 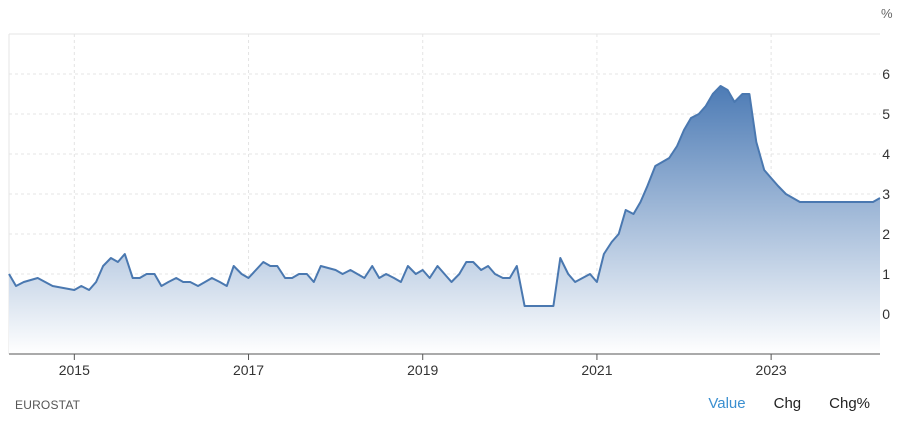 I want to click on tab-value: Value, so click(x=727, y=403).